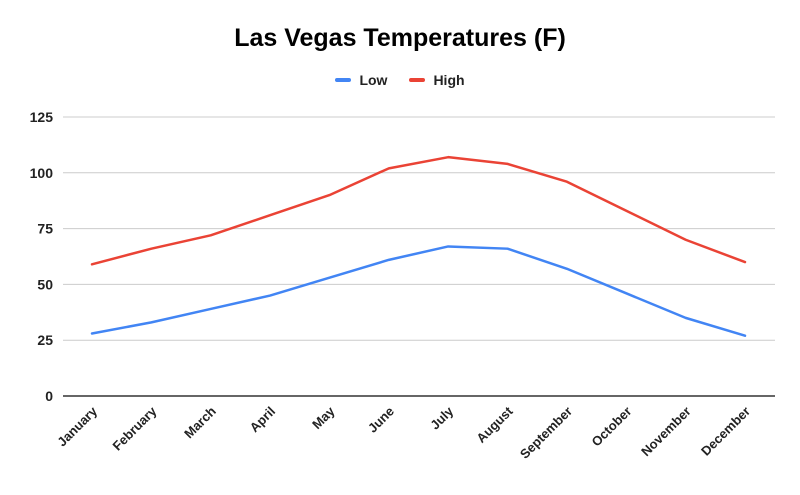 The height and width of the screenshot is (495, 800). Describe the element at coordinates (45, 284) in the screenshot. I see `y-tick-label: 50` at that location.